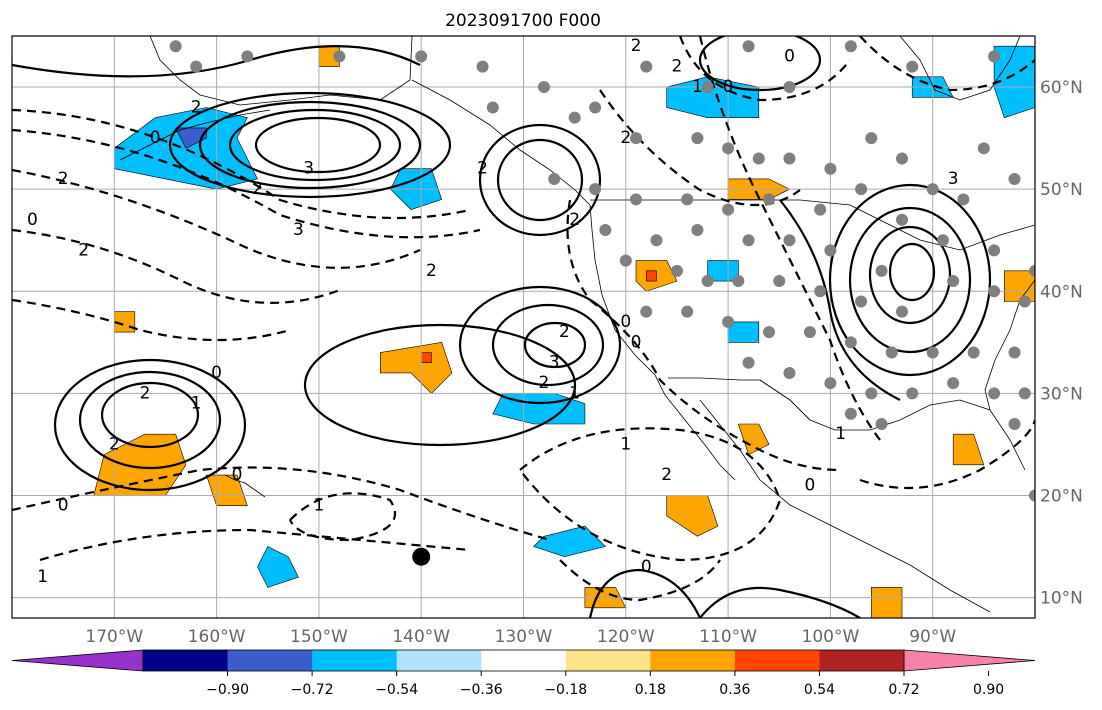 The width and height of the screenshot is (1102, 710). What do you see at coordinates (734, 690) in the screenshot?
I see `colorbar-tick-label: 0.36` at bounding box center [734, 690].